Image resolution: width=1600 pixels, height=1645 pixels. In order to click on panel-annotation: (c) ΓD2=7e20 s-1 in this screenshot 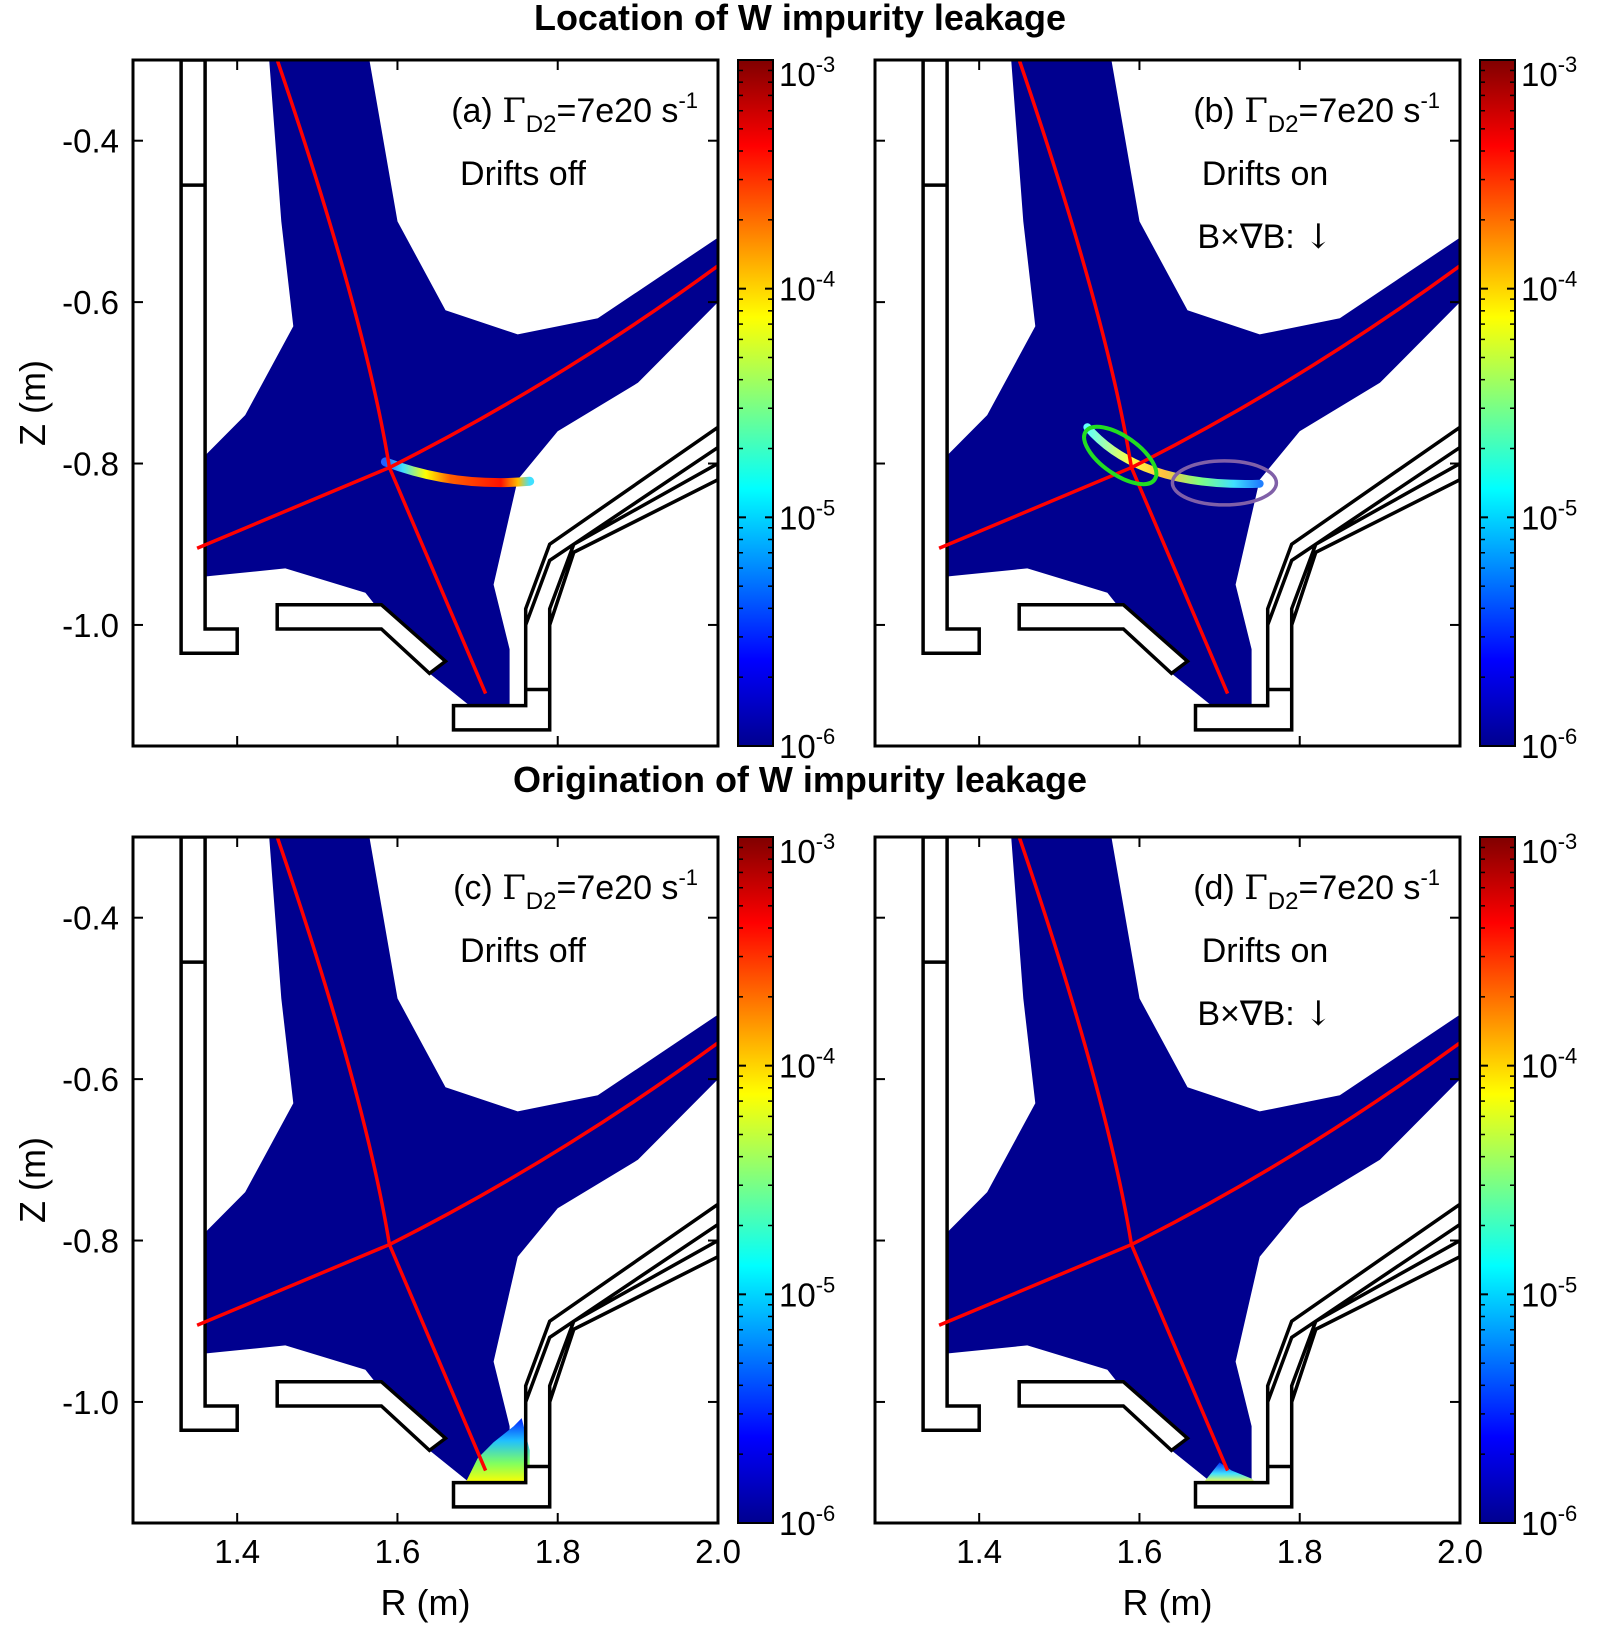, I will do `click(575, 890)`.